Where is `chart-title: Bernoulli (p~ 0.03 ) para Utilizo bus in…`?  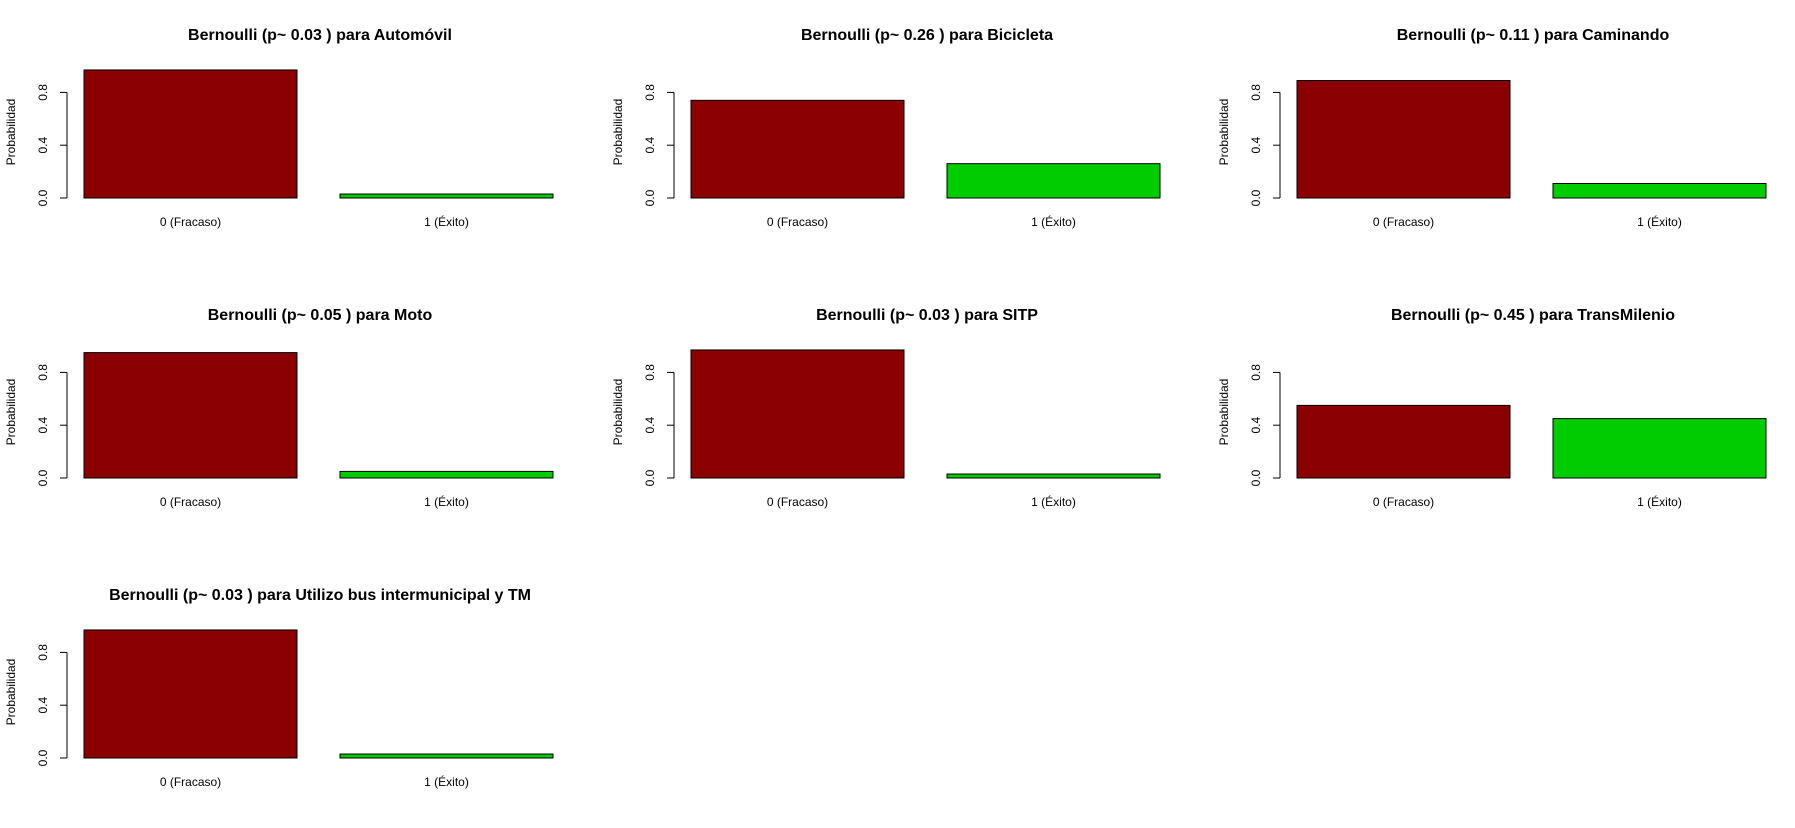 chart-title: Bernoulli (p~ 0.03 ) para Utilizo bus in… is located at coordinates (320, 595).